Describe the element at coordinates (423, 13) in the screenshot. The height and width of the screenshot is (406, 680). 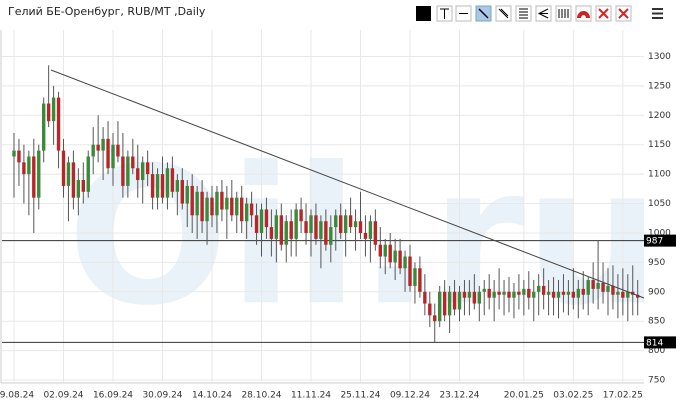
I see `tool-color` at that location.